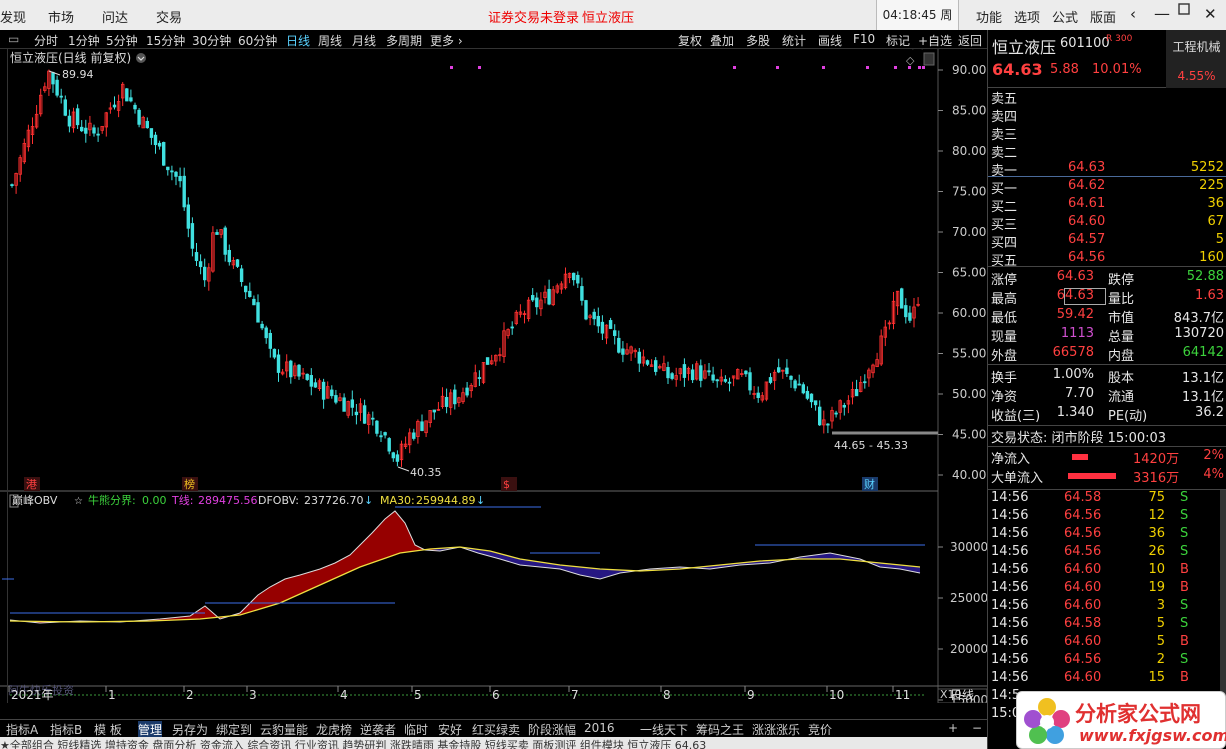 The height and width of the screenshot is (749, 1226). I want to click on sell-level-row: 卖五, so click(1104, 97).